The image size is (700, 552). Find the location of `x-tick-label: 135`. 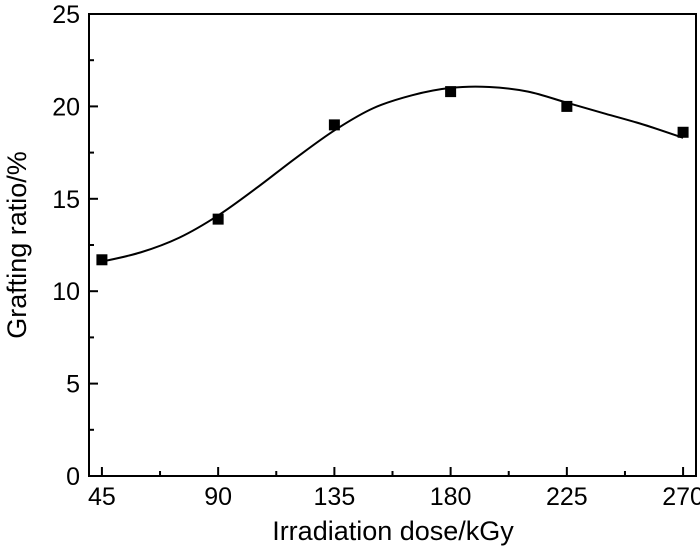

x-tick-label: 135 is located at coordinates (335, 497).